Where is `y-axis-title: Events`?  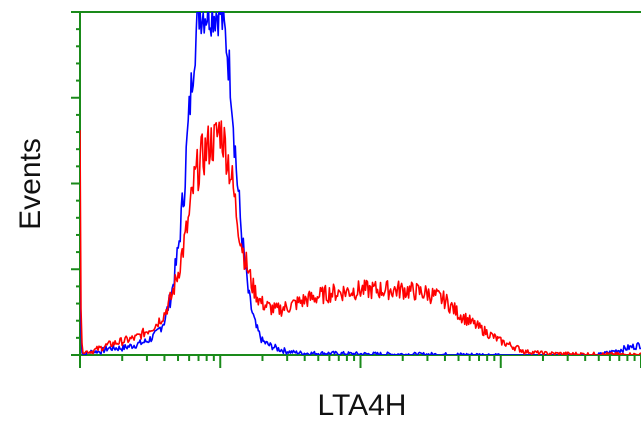
y-axis-title: Events is located at coordinates (30, 184).